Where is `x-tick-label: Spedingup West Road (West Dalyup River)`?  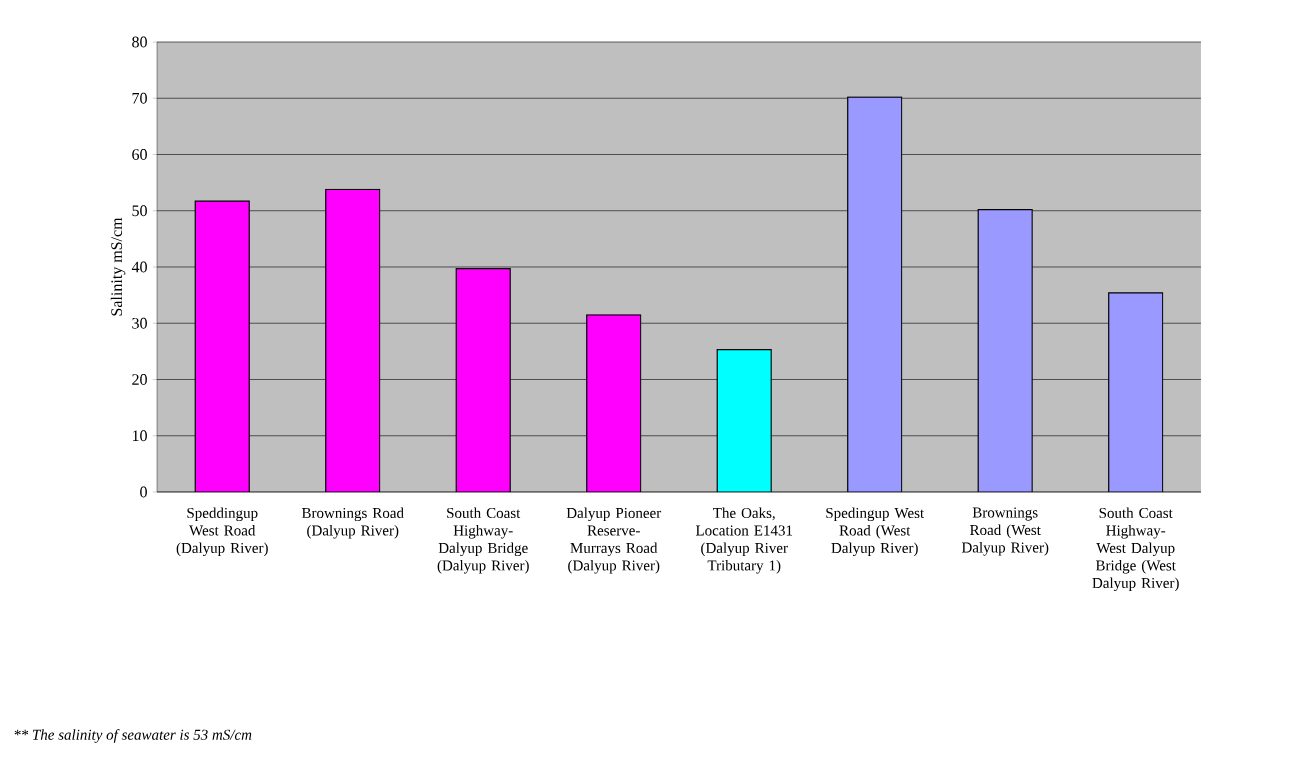 x-tick-label: Spedingup West Road (West Dalyup River) is located at coordinates (875, 532).